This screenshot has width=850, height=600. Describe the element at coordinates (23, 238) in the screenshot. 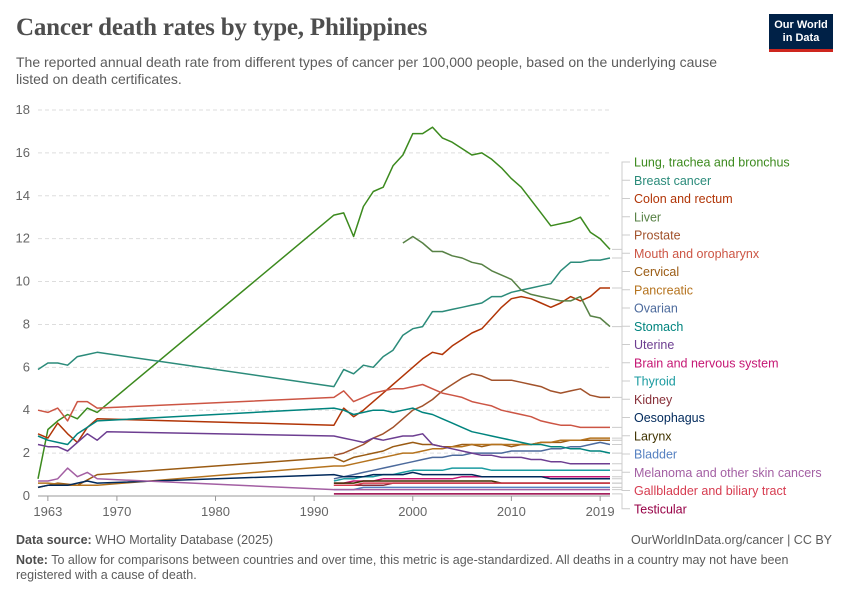

I see `y-tick-label: 12` at that location.